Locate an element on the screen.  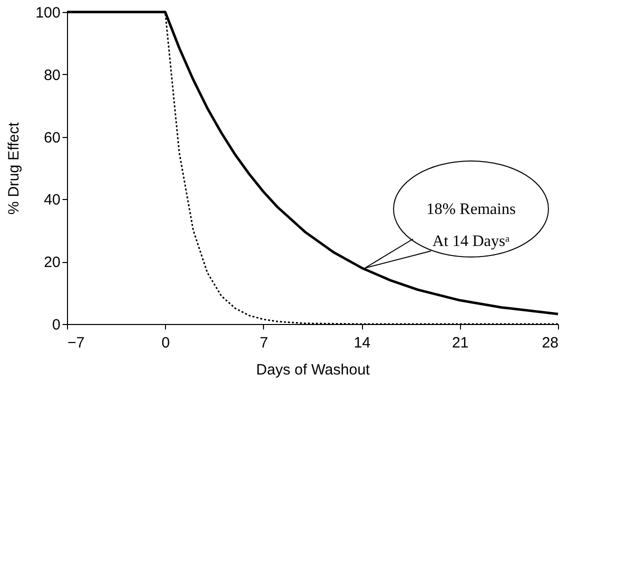
y-tick-label: 0 is located at coordinates (56, 325).